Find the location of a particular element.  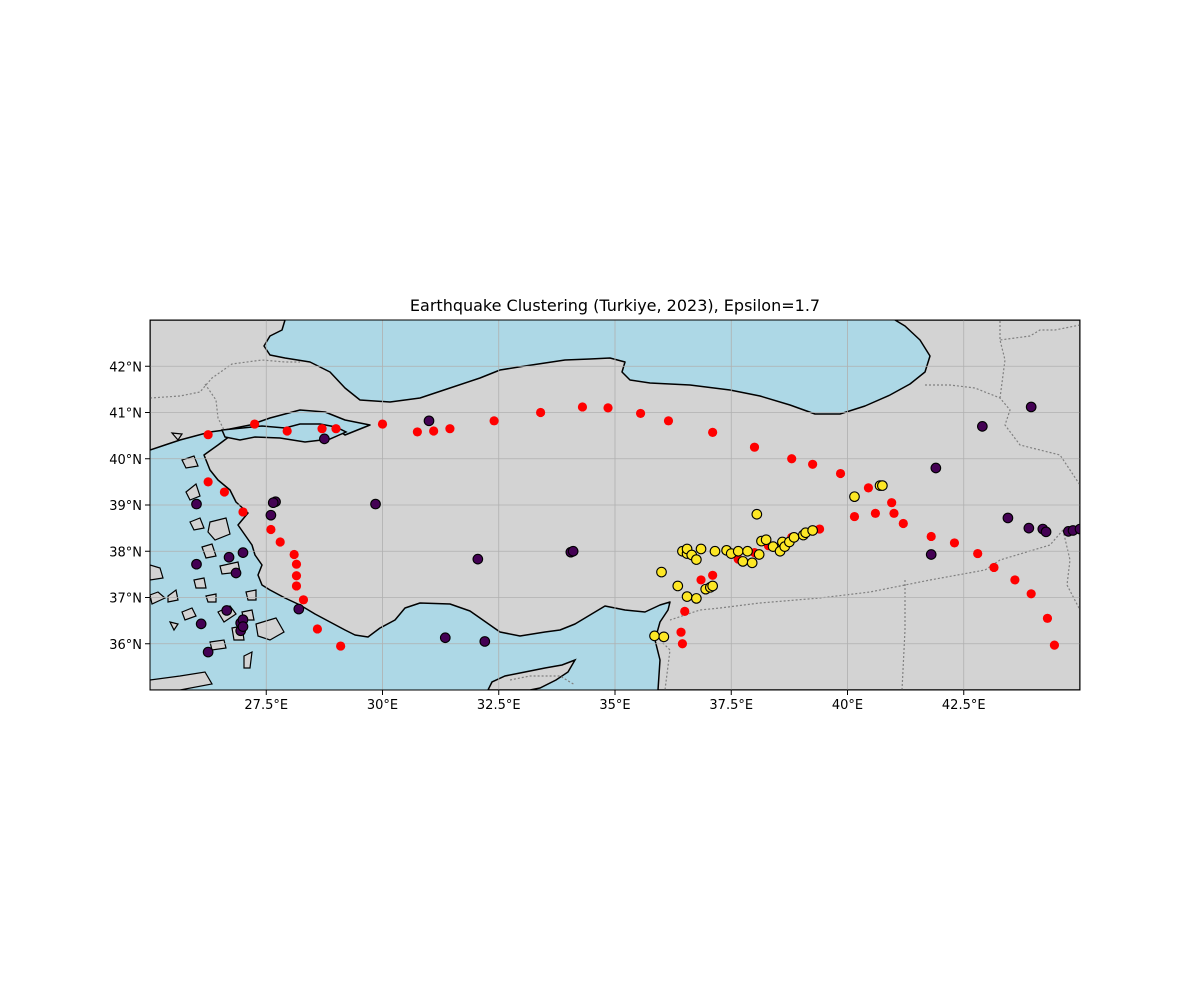

x-tick-label: 27.5°E is located at coordinates (266, 705).